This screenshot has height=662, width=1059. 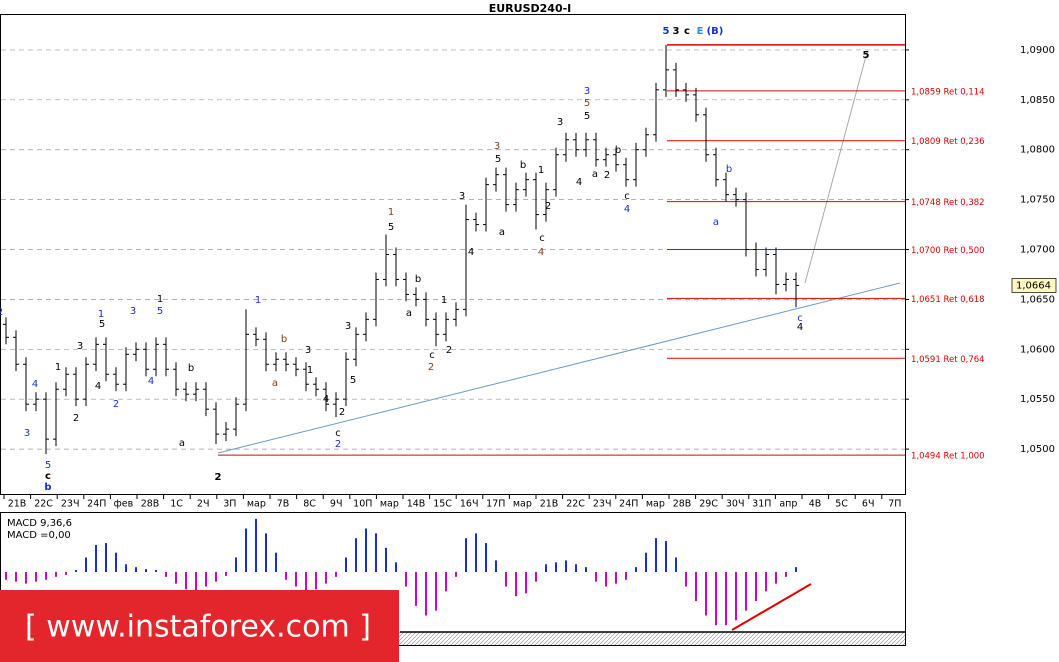 I want to click on x-tick-label: апр, so click(x=788, y=504).